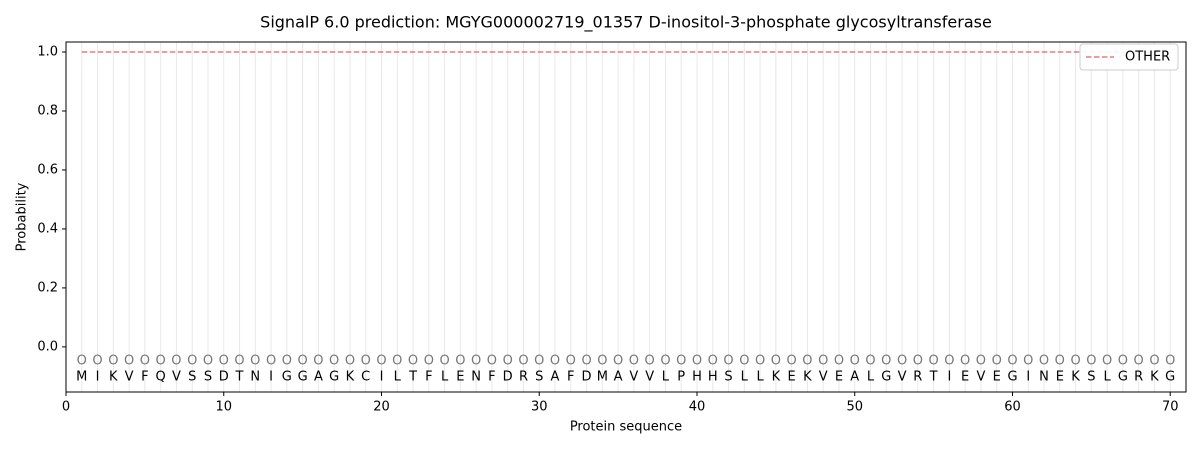  What do you see at coordinates (681, 377) in the screenshot?
I see `residue-label: P` at bounding box center [681, 377].